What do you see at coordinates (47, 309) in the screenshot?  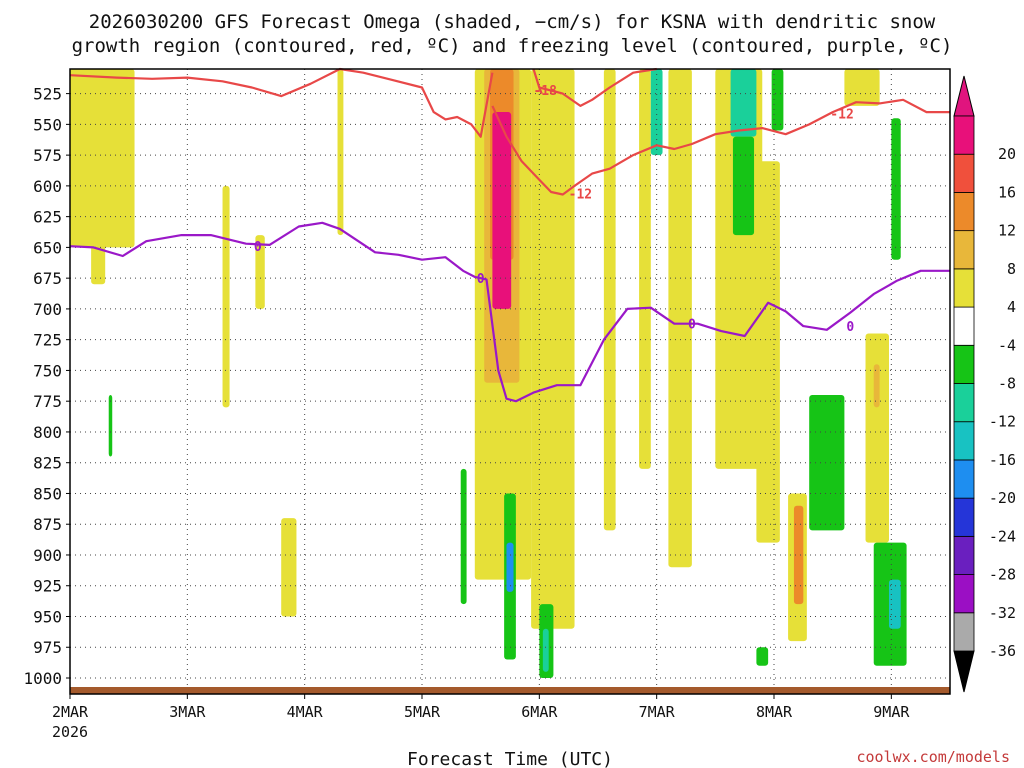 I see `y-tick-label: 700` at bounding box center [47, 309].